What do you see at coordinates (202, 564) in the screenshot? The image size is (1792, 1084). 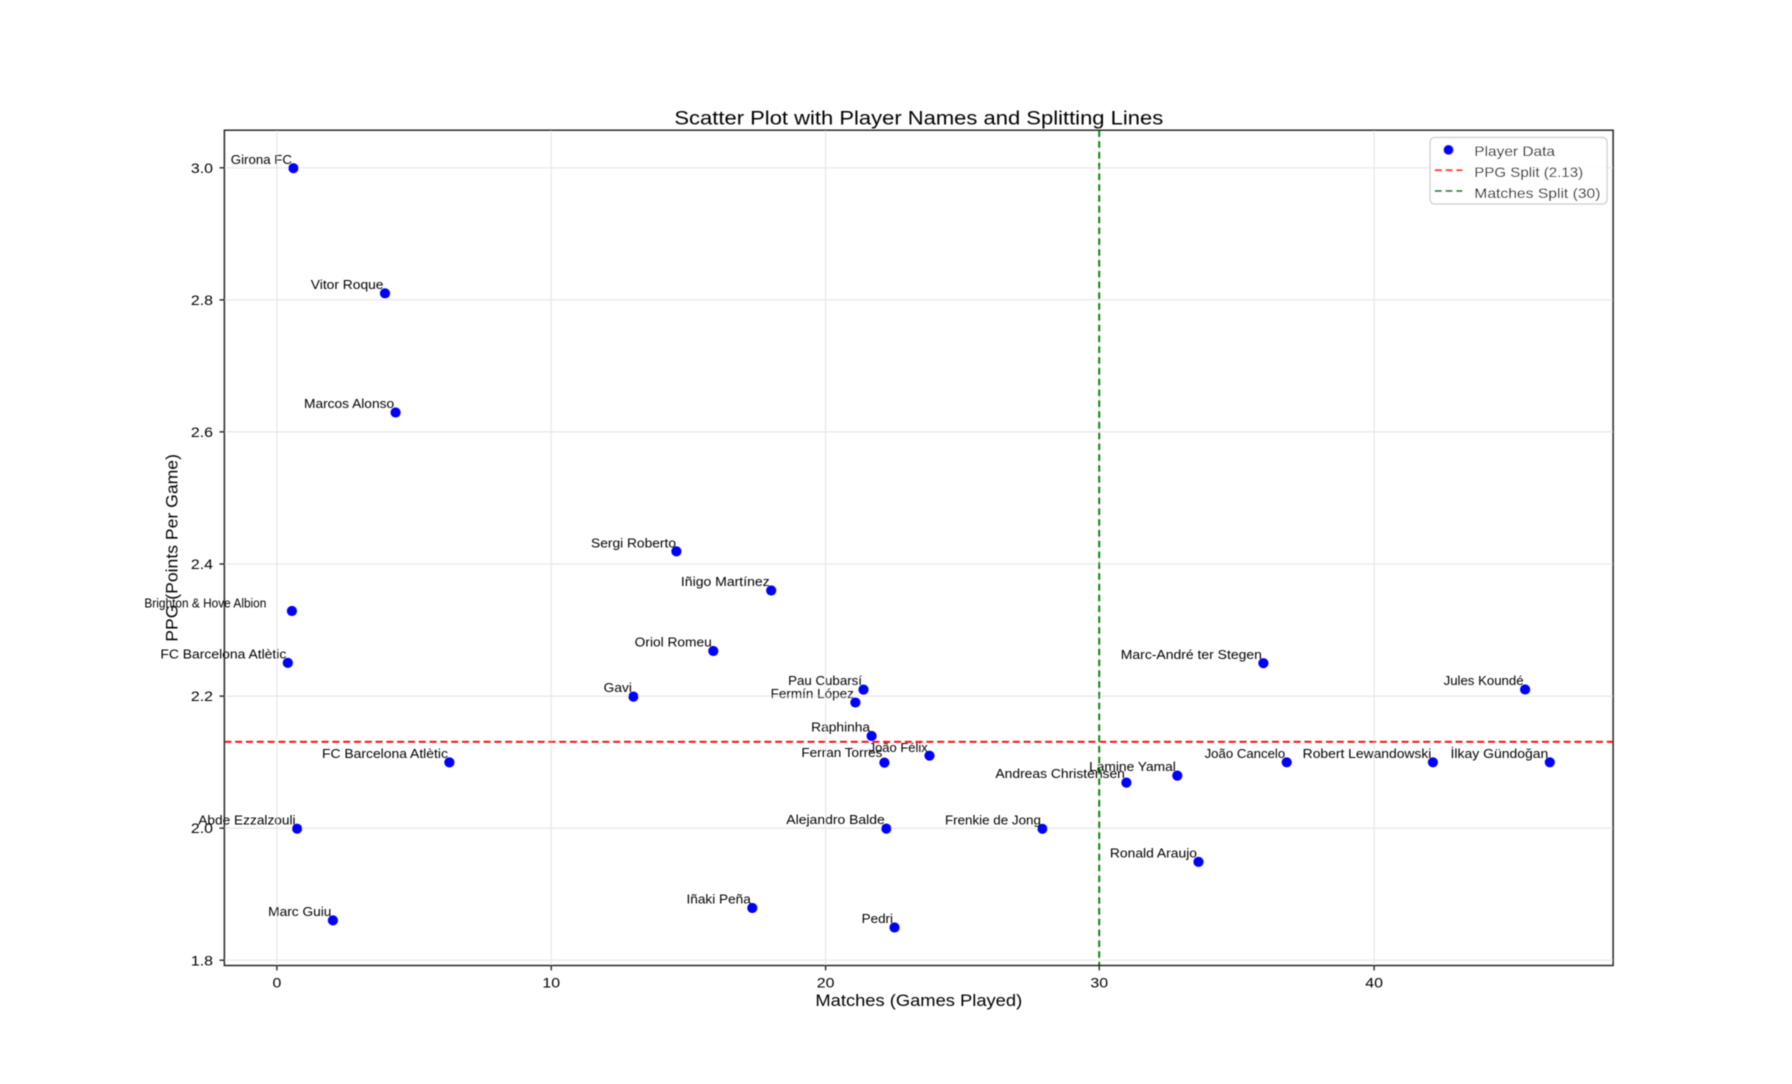 I see `svg-text: 2.4` at bounding box center [202, 564].